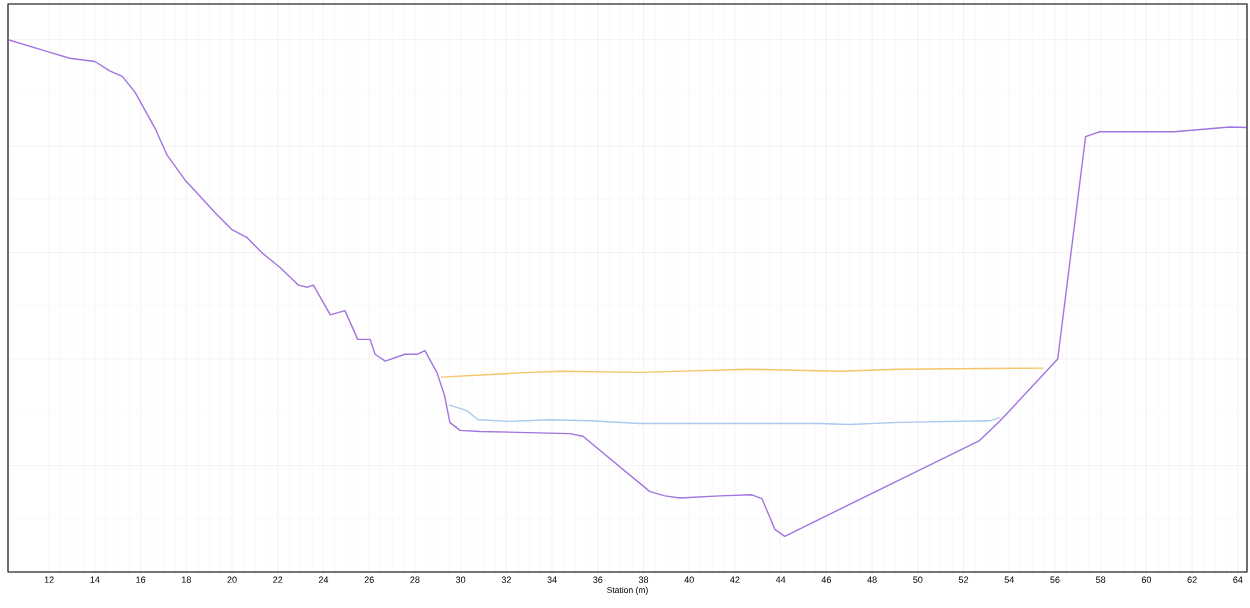 This screenshot has height=608, width=1250. I want to click on x-tick-label: 20, so click(232, 579).